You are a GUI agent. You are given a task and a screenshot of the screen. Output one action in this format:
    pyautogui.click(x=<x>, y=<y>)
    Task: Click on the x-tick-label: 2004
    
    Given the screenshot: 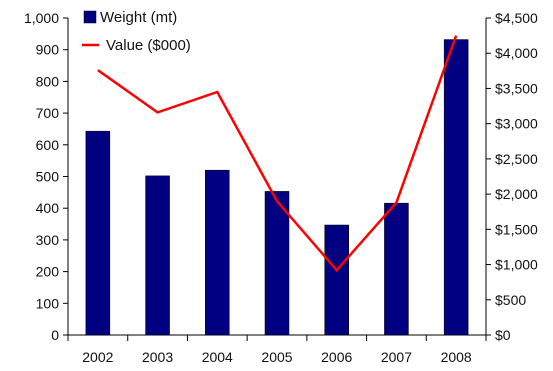 What is the action you would take?
    pyautogui.click(x=217, y=357)
    